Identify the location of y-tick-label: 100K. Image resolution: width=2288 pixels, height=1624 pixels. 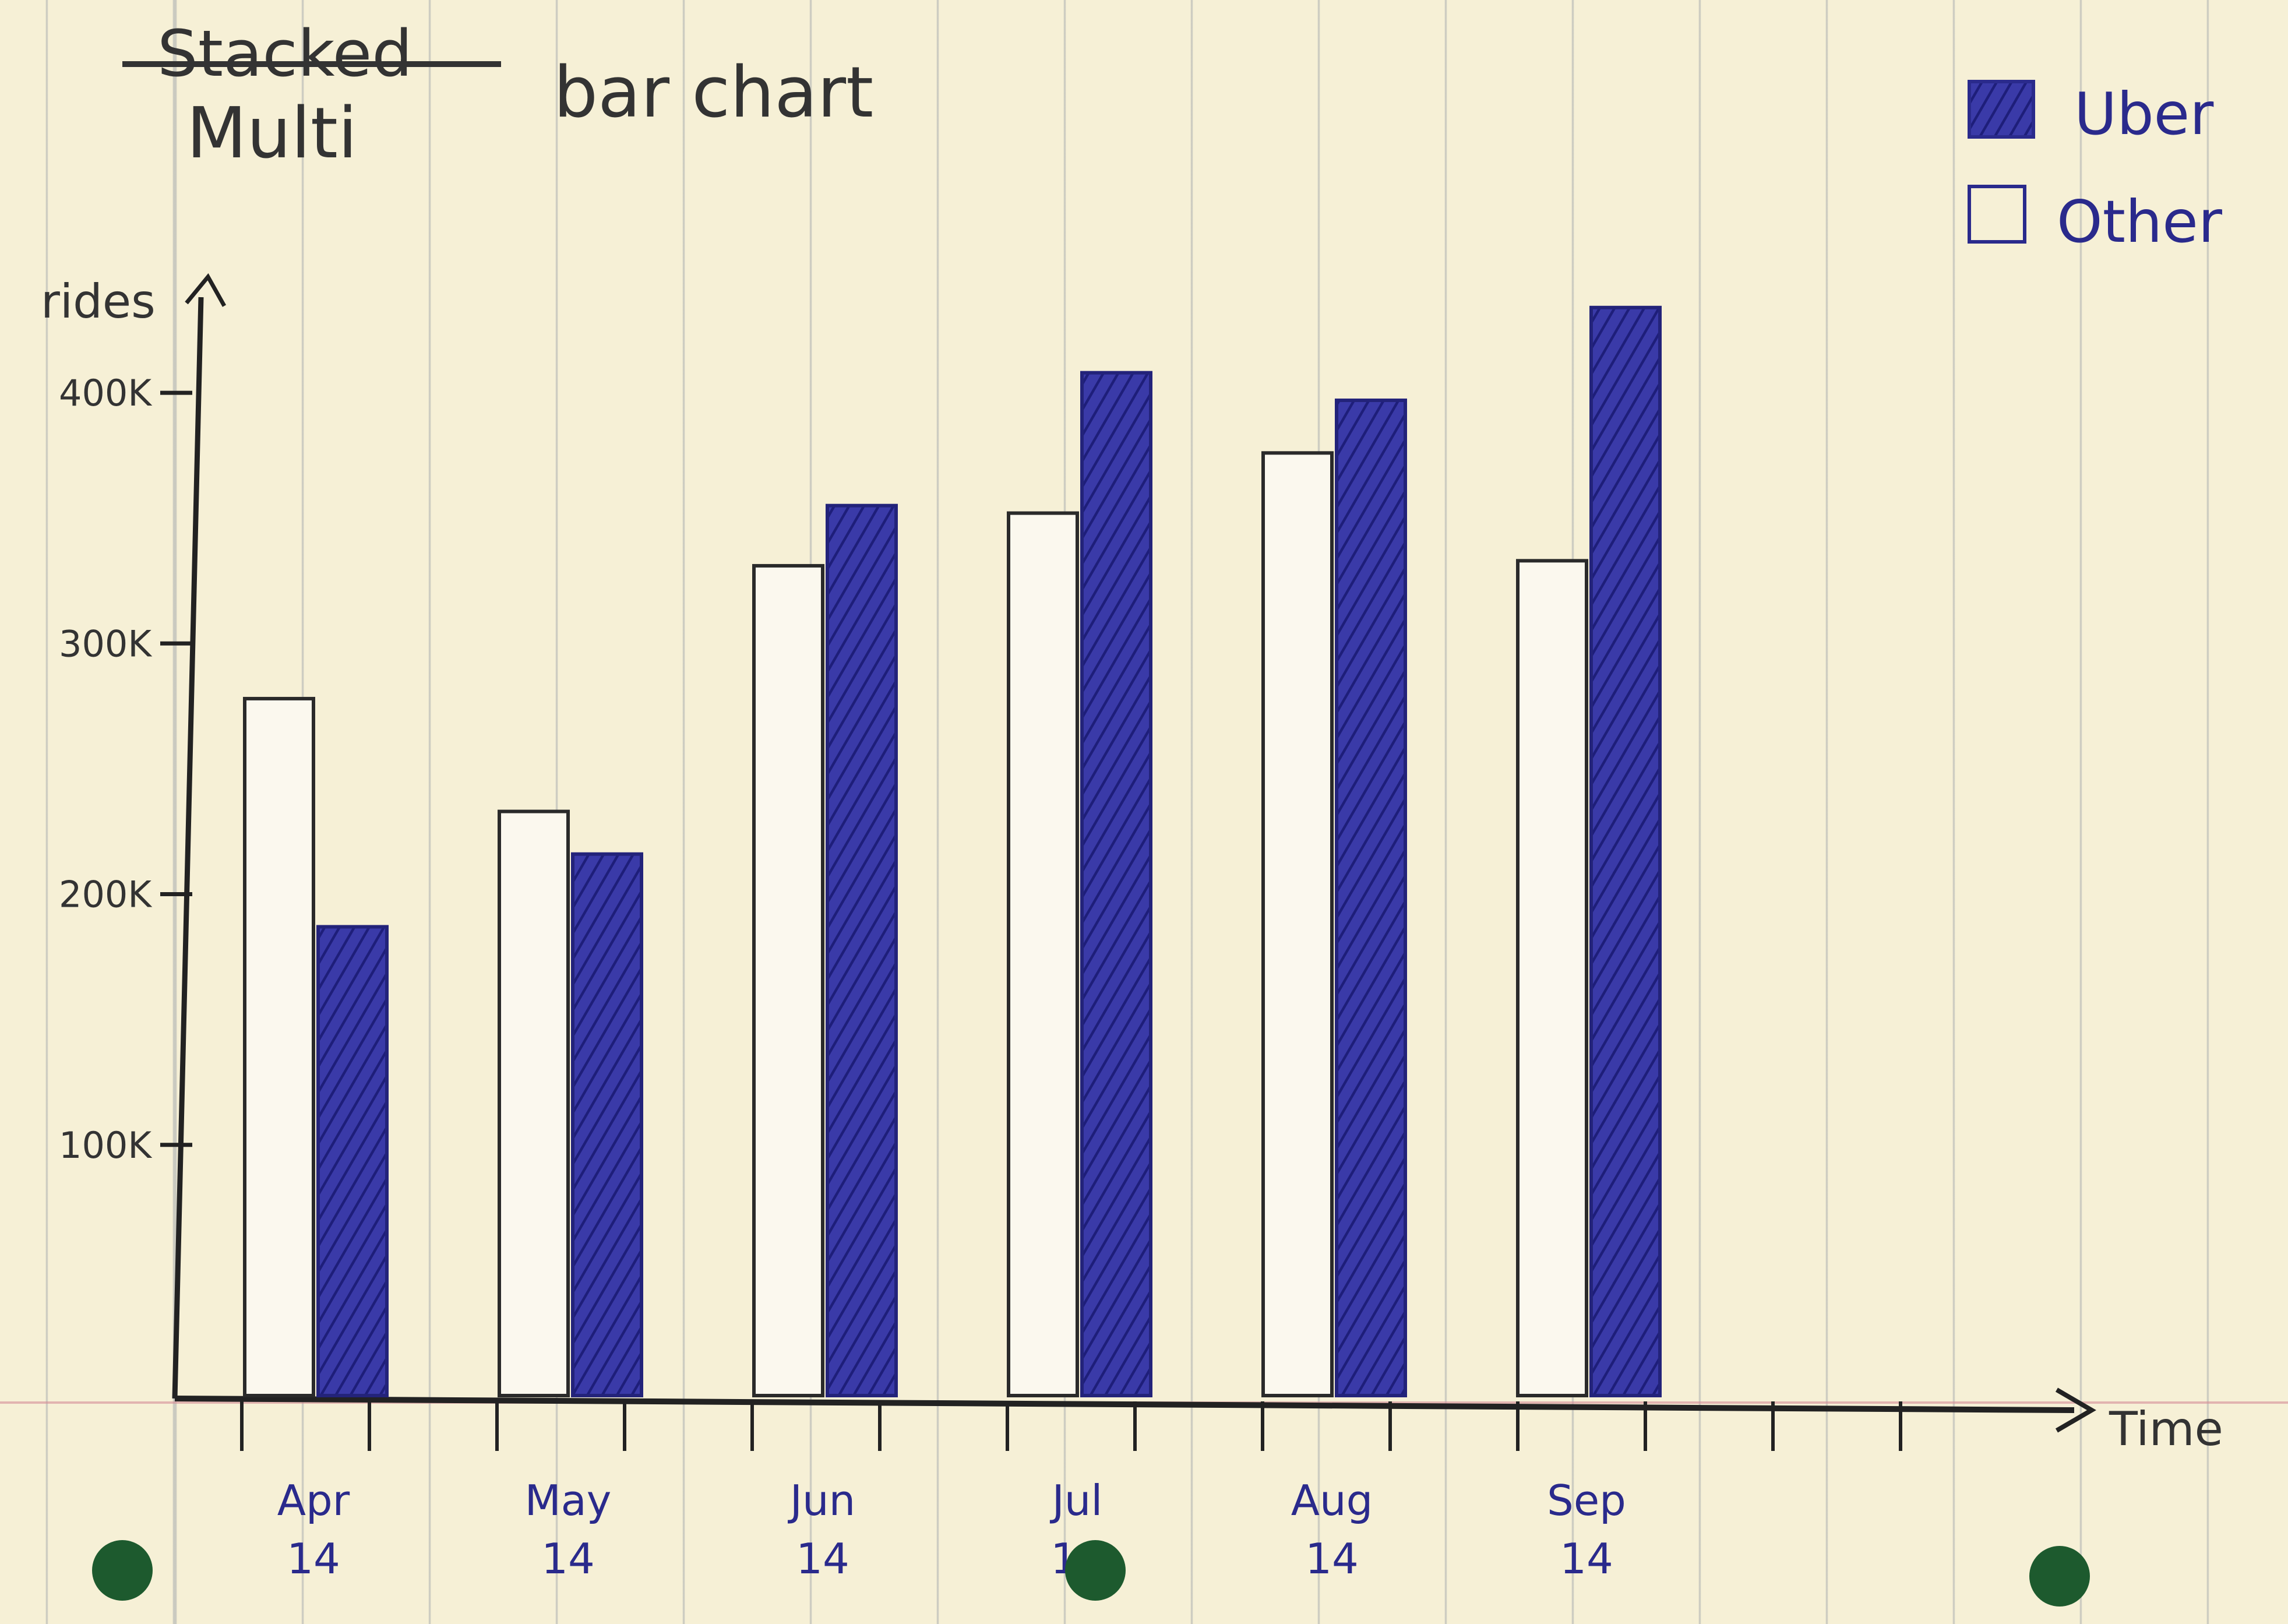
(105, 1145).